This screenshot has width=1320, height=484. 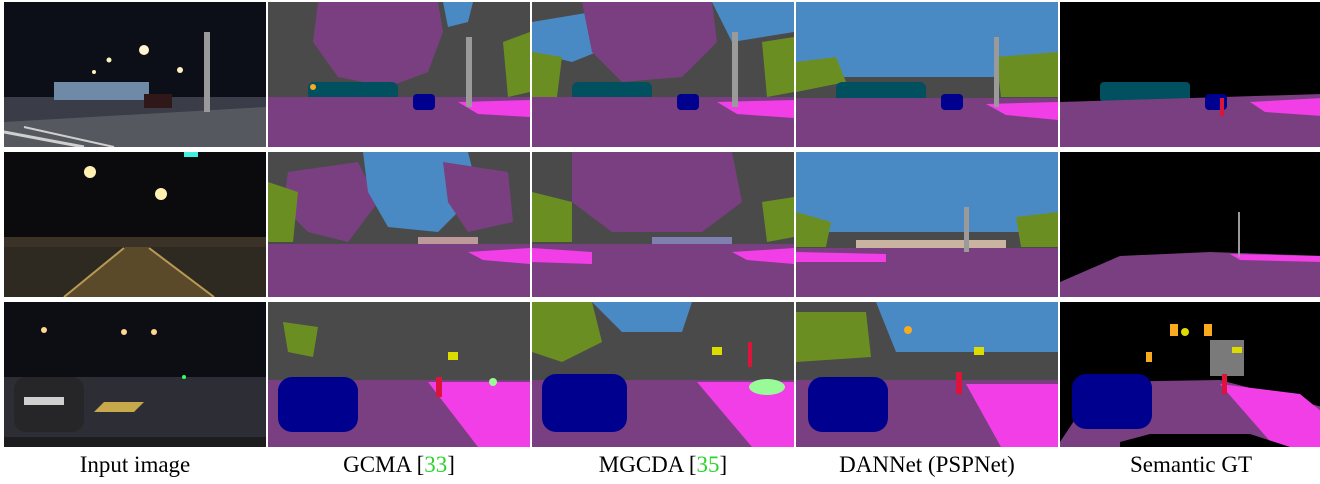 What do you see at coordinates (399, 374) in the screenshot?
I see `row3-gcma-segmentation` at bounding box center [399, 374].